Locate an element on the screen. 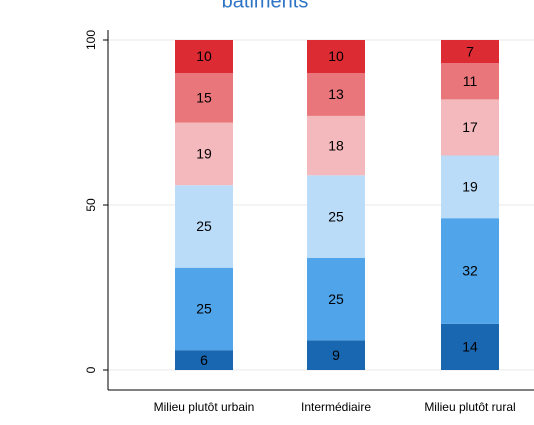  x-tick-label: Intermédiaire is located at coordinates (336, 407).